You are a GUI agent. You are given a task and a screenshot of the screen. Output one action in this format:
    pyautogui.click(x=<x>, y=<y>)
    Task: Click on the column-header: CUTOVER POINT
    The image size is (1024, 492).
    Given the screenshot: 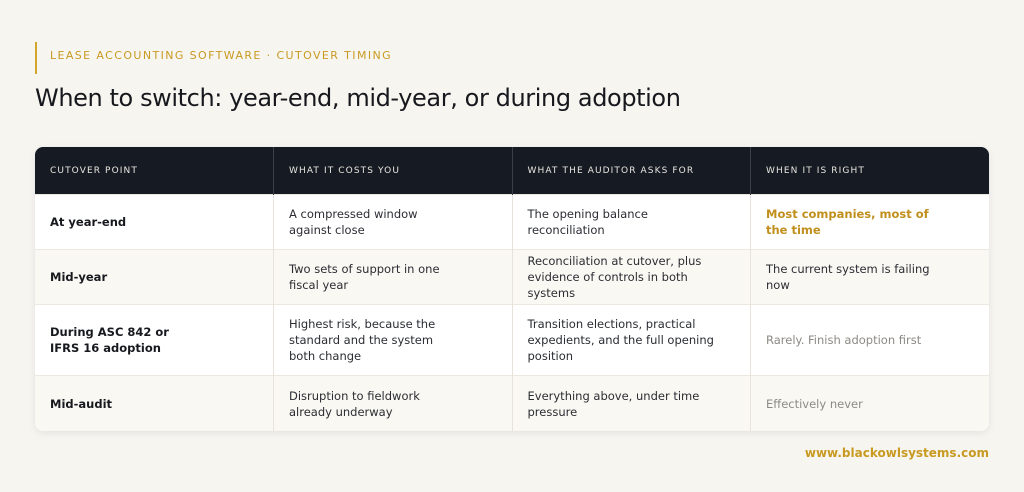 What is the action you would take?
    pyautogui.click(x=154, y=171)
    